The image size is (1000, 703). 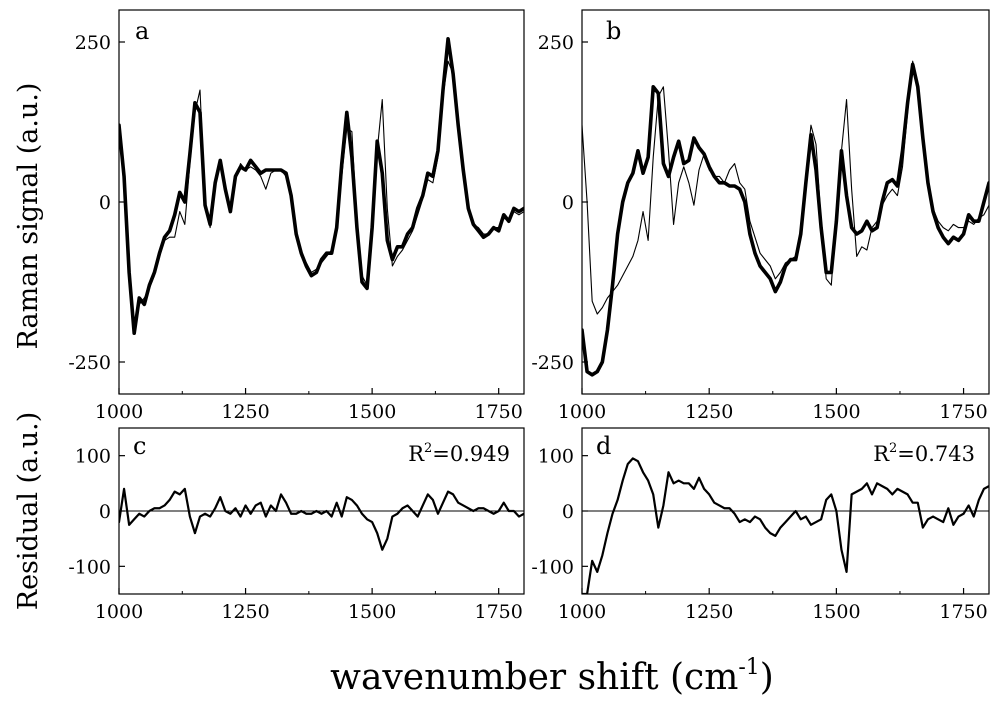 What do you see at coordinates (105, 203) in the screenshot?
I see `panel-a-y-tick-label: 0` at bounding box center [105, 203].